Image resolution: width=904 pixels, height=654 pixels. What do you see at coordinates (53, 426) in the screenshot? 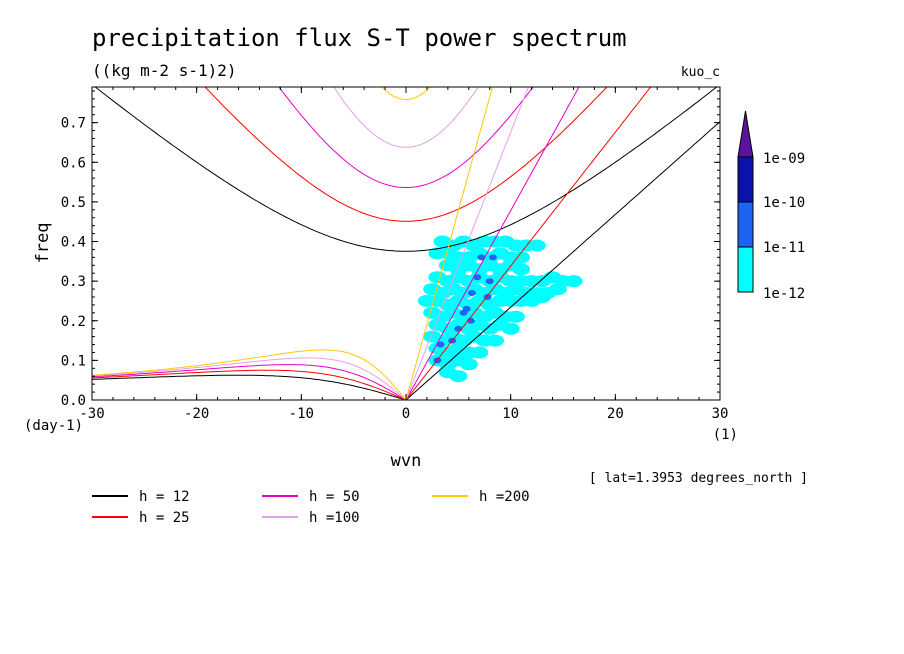
I see `y-unit-label: (day-1)` at bounding box center [53, 426].